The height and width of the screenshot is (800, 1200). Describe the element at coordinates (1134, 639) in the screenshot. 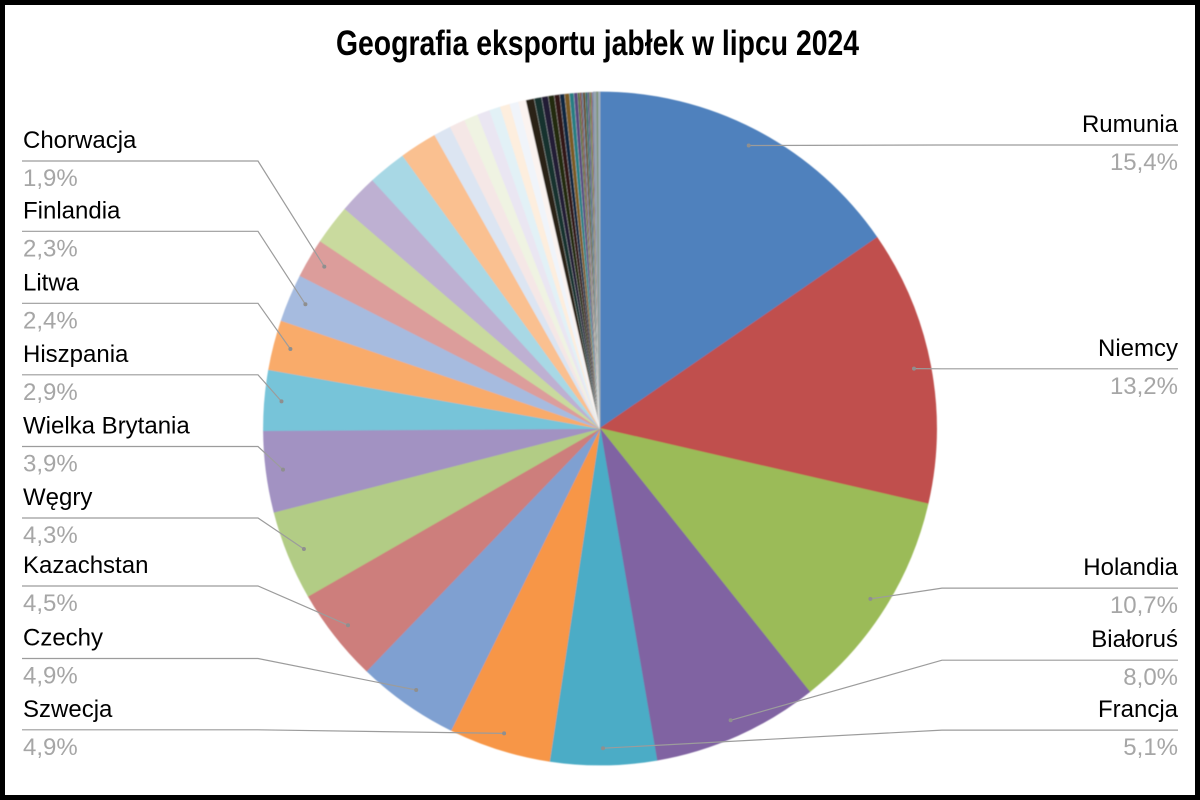

I see `svg-text: Białoruś` at that location.